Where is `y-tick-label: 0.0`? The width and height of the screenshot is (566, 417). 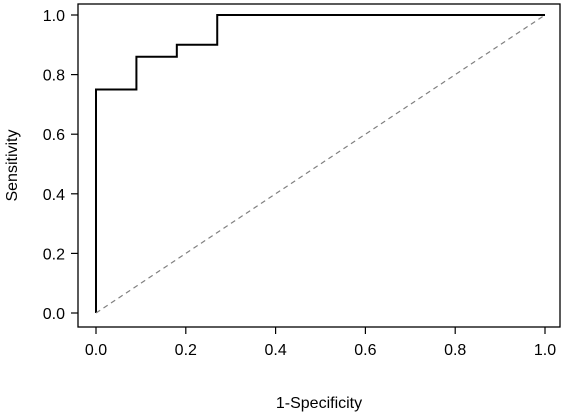
y-tick-label: 0.0 is located at coordinates (54, 314).